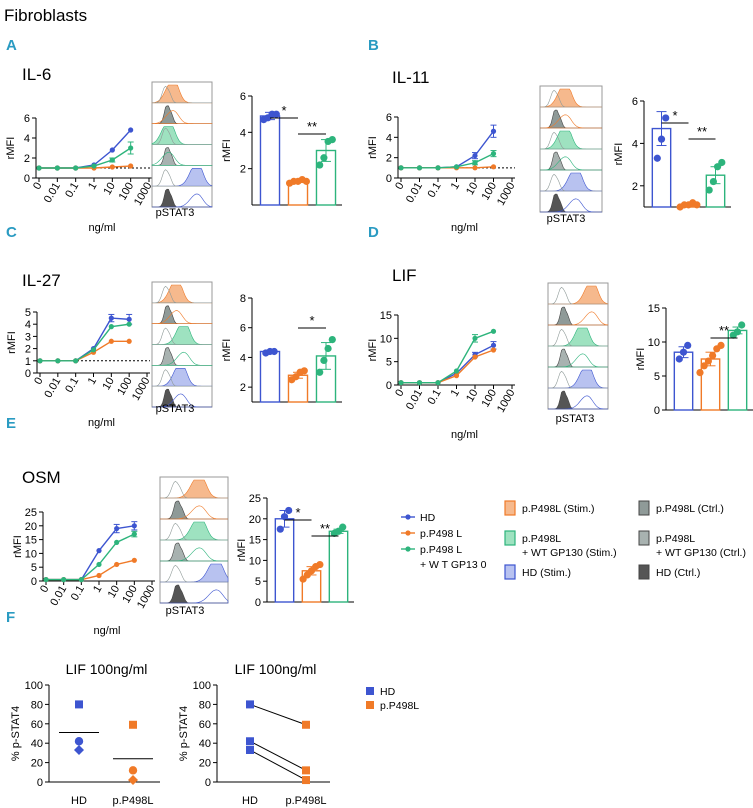 This screenshot has width=753, height=808. What do you see at coordinates (408, 549) in the screenshot?
I see `legend-marker-P498L_WT` at bounding box center [408, 549].